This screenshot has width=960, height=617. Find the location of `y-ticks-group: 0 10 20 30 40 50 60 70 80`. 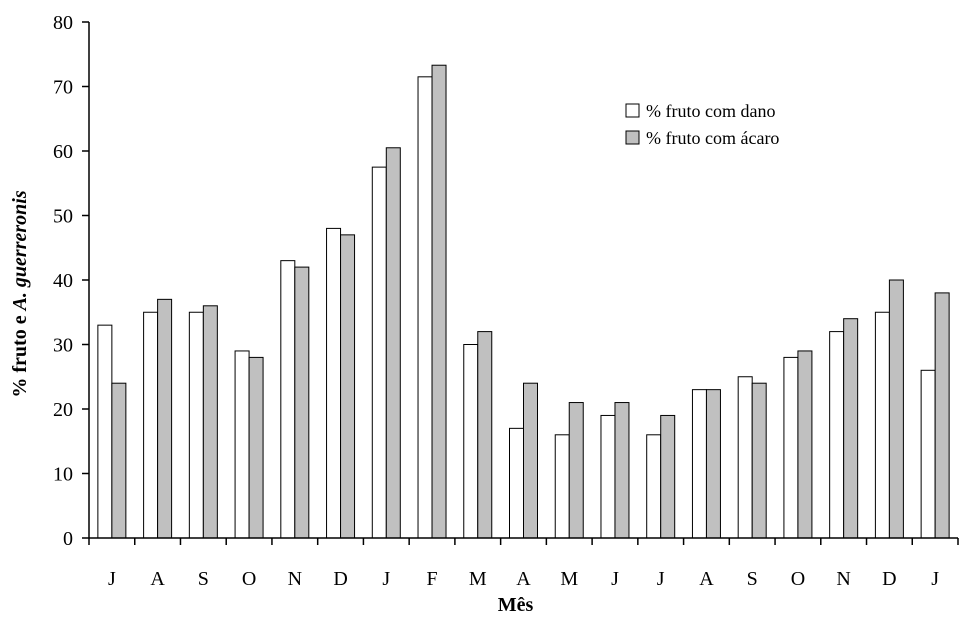

y-ticks-group: 0 10 20 30 40 50 60 70 80 is located at coordinates (71, 281).